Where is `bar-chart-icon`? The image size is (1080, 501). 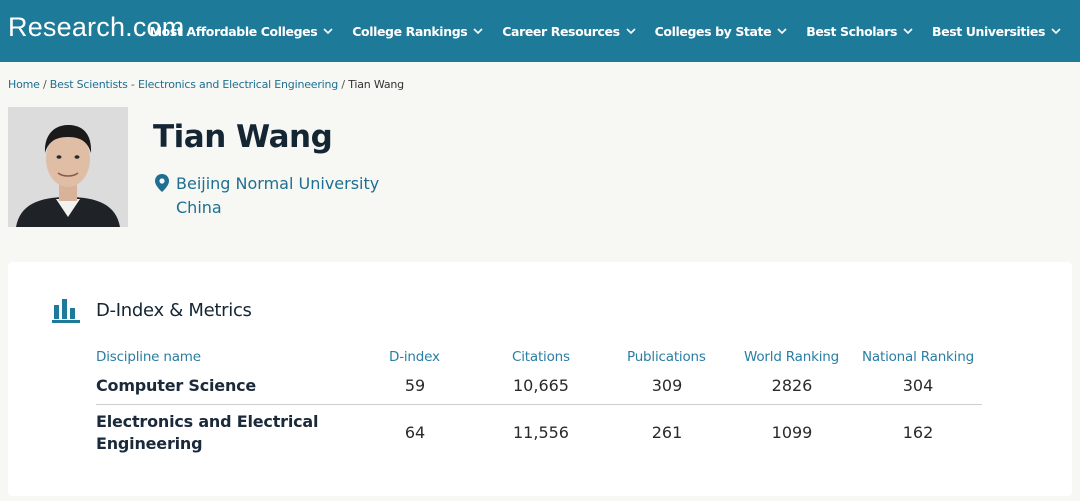 bar-chart-icon is located at coordinates (66, 311).